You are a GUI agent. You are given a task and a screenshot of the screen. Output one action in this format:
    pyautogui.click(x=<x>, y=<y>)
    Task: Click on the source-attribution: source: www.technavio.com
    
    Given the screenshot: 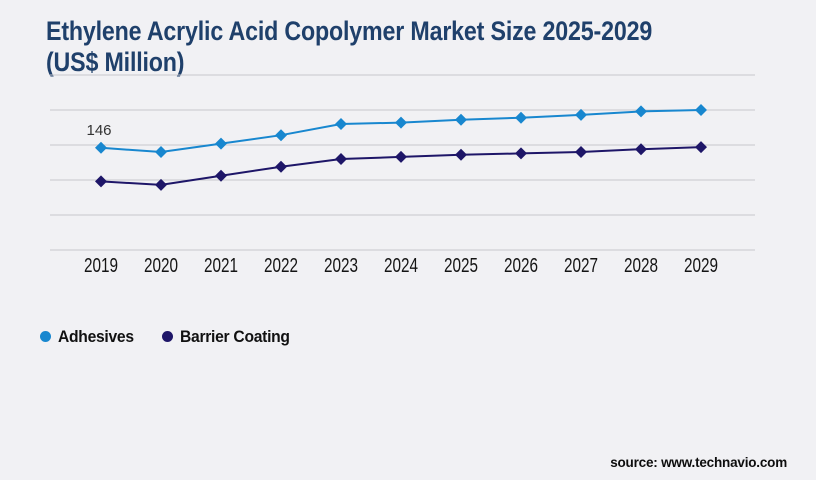 What is the action you would take?
    pyautogui.click(x=698, y=462)
    